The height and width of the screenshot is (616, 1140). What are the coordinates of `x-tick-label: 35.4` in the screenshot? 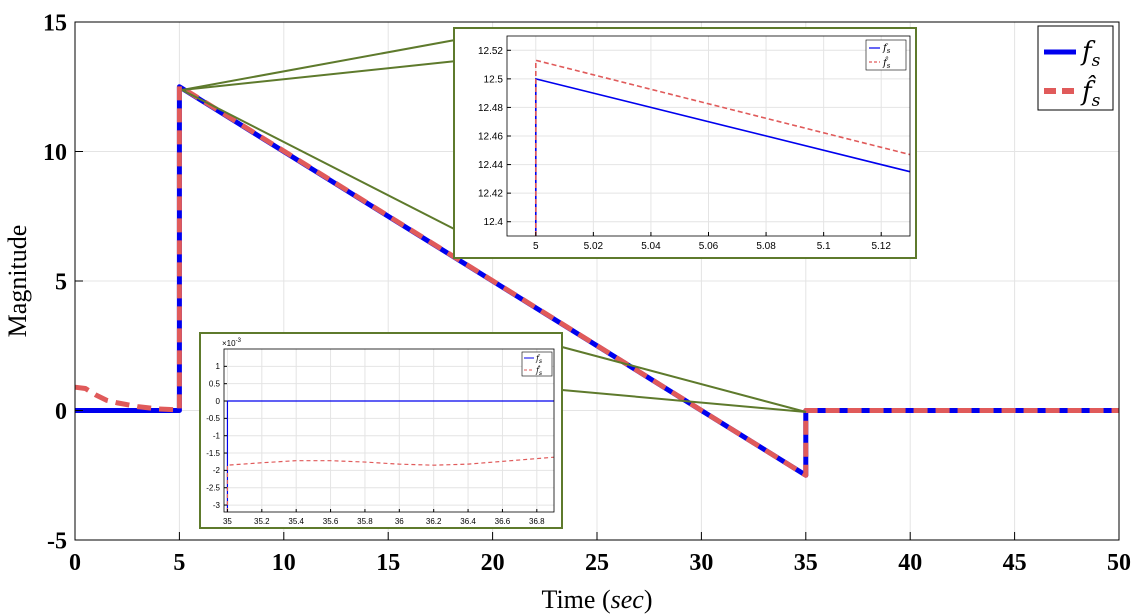 It's located at (296, 521).